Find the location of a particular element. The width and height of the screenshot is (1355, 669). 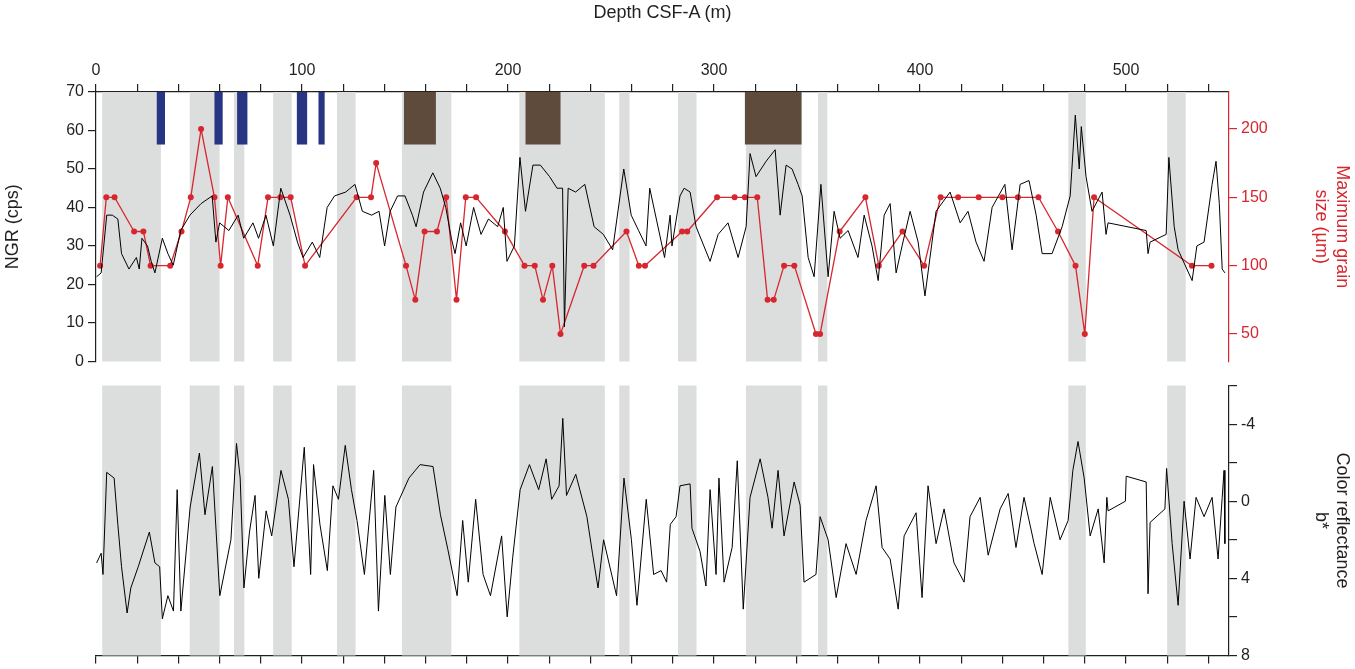

x-axis-title: Depth CSF-A (m) is located at coordinates (662, 11).